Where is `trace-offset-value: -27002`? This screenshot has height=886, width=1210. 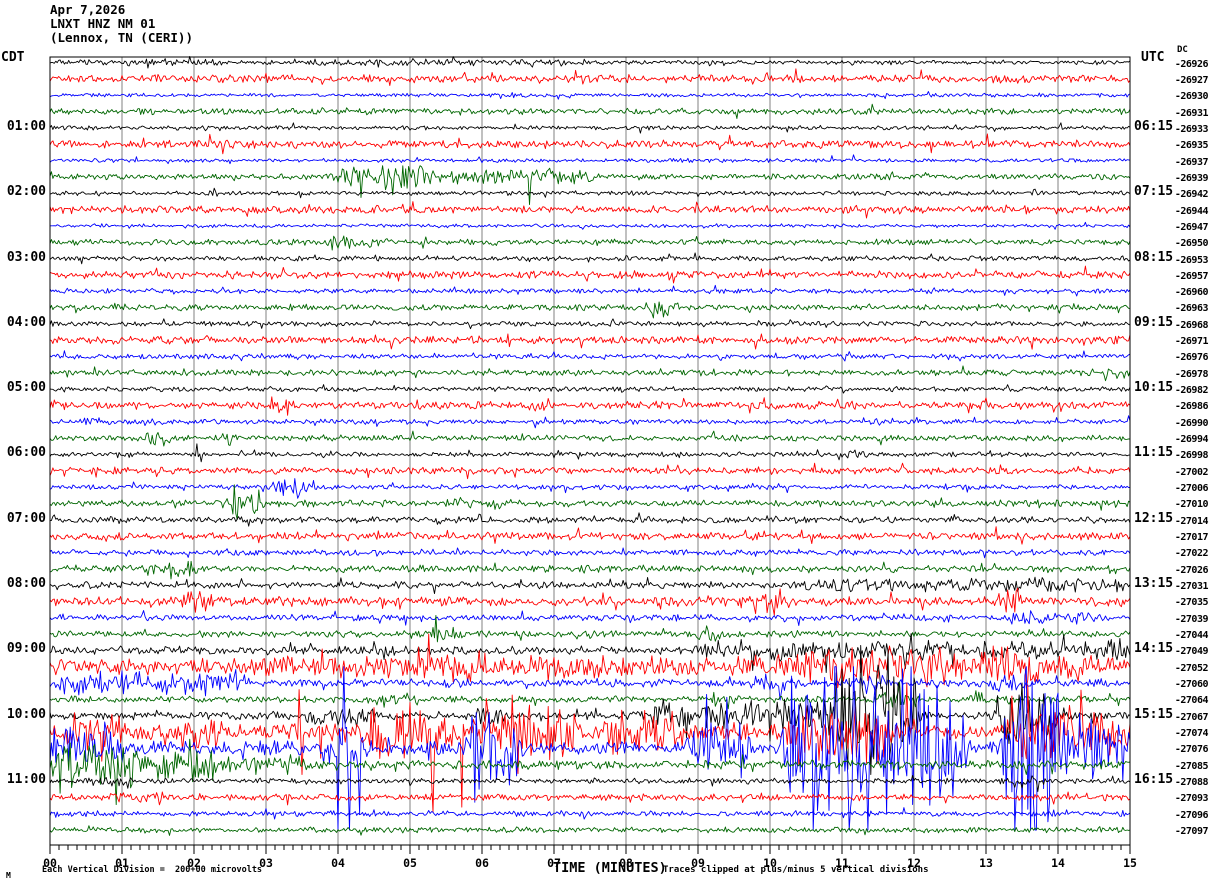
trace-offset-value: -27002 is located at coordinates (1191, 472).